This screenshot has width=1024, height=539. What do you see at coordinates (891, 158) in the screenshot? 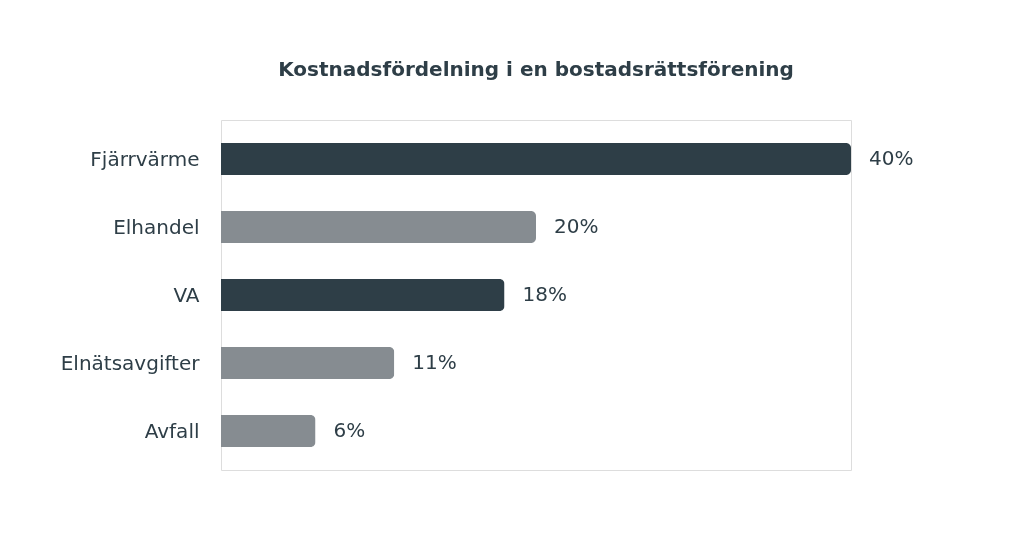
I see `data-label: 40%` at bounding box center [891, 158].